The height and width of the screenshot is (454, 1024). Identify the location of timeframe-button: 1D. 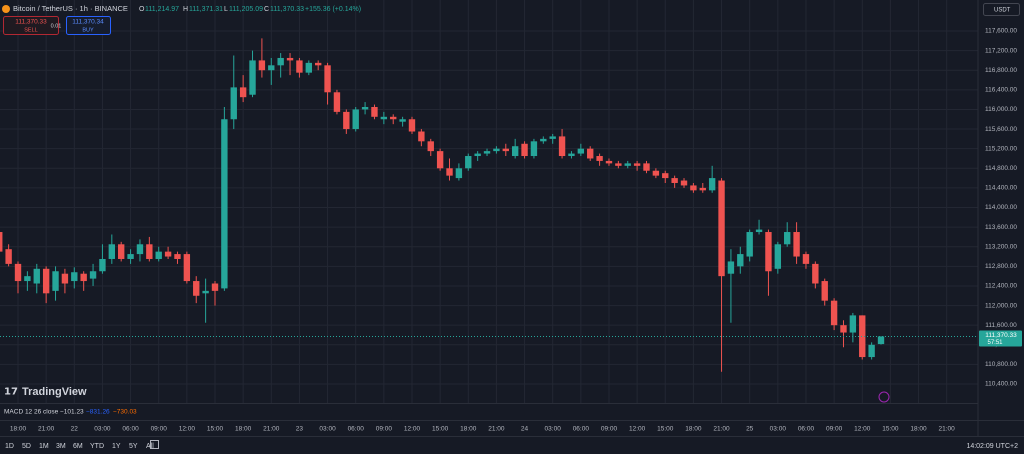
(9, 446).